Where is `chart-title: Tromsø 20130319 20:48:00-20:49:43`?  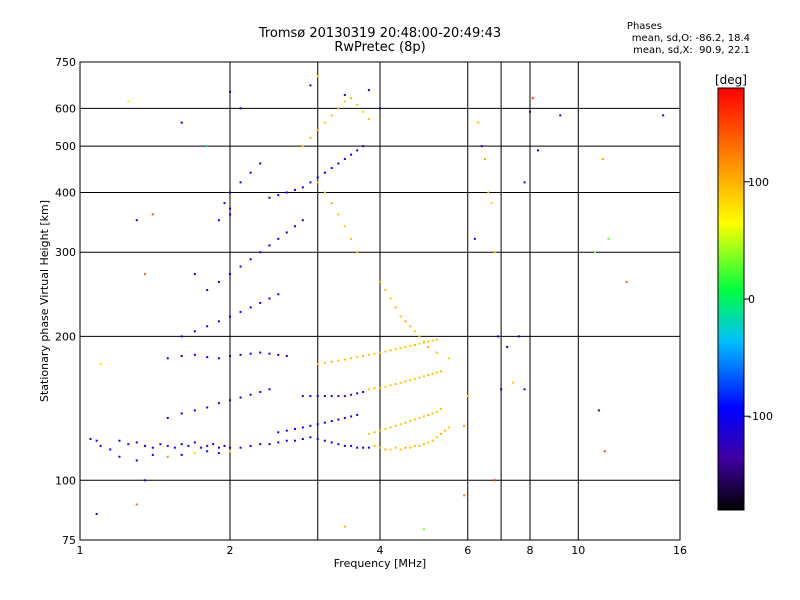
chart-title: Tromsø 20130319 20:48:00-20:49:43 is located at coordinates (380, 33).